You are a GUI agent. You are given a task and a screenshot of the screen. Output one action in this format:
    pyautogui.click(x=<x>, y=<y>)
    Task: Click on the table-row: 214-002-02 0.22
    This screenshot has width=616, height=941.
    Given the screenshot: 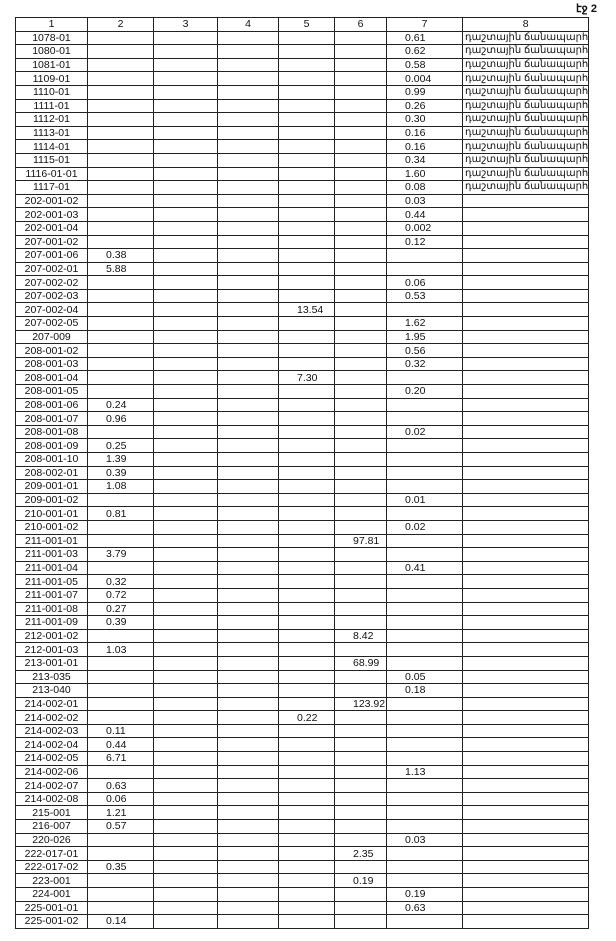 What is the action you would take?
    pyautogui.click(x=302, y=717)
    